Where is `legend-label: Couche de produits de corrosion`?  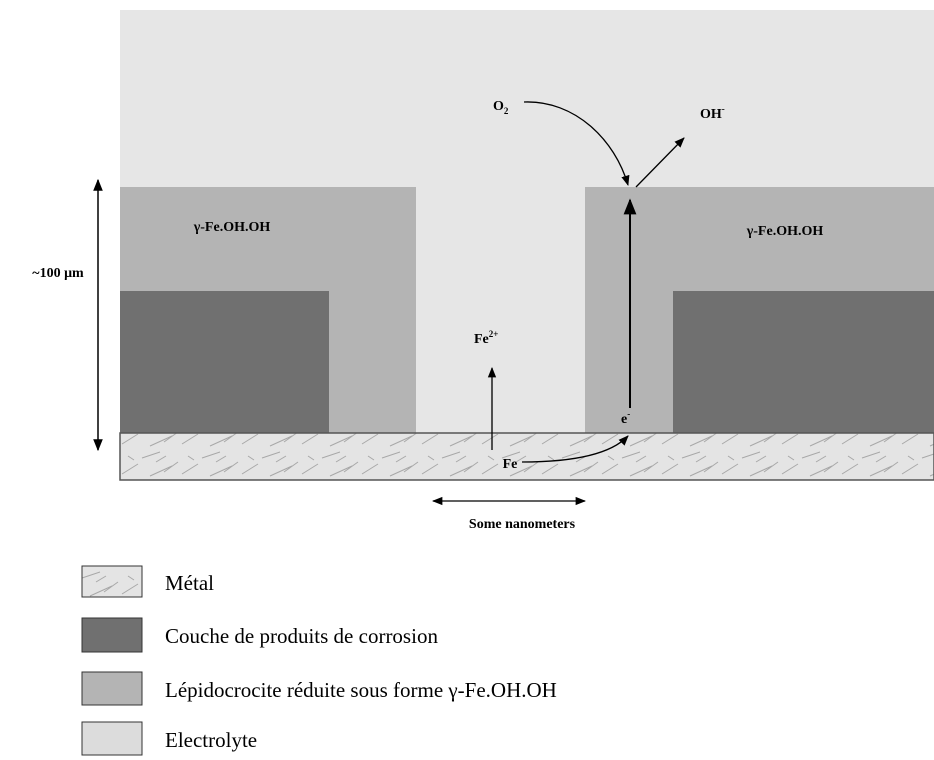 legend-label: Couche de produits de corrosion is located at coordinates (301, 636).